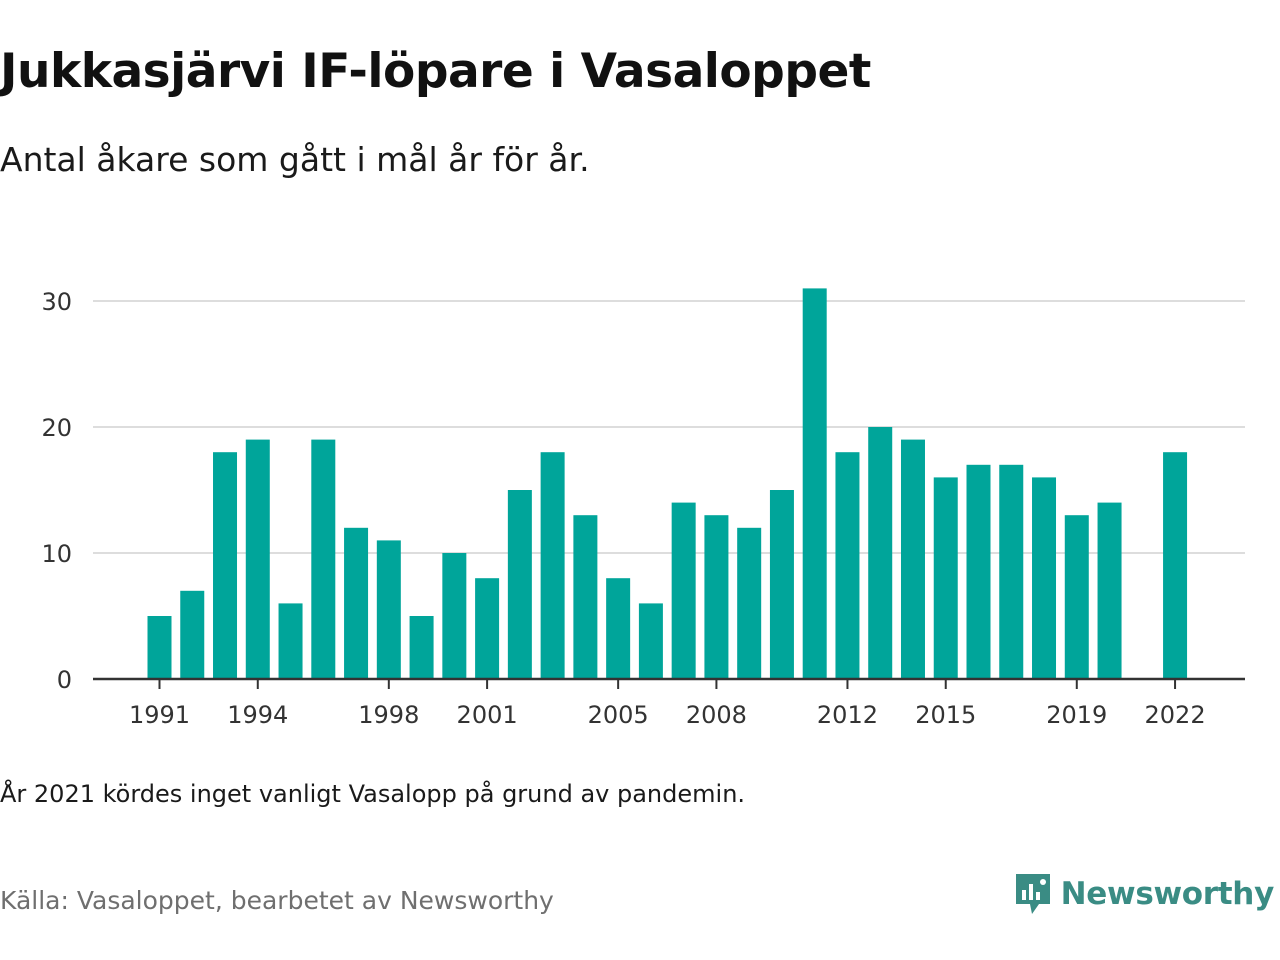 Image resolution: width=1280 pixels, height=960 pixels. I want to click on bar-2020, so click(1109, 590).